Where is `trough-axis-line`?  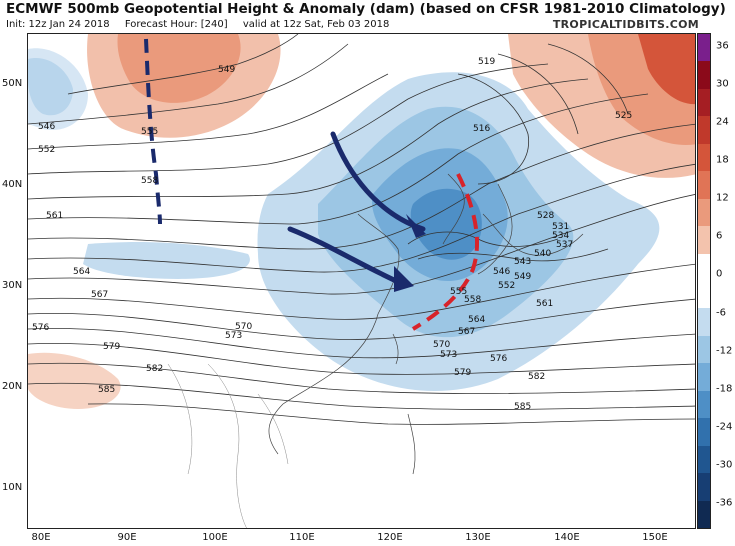 trough-axis-line is located at coordinates (445, 252).